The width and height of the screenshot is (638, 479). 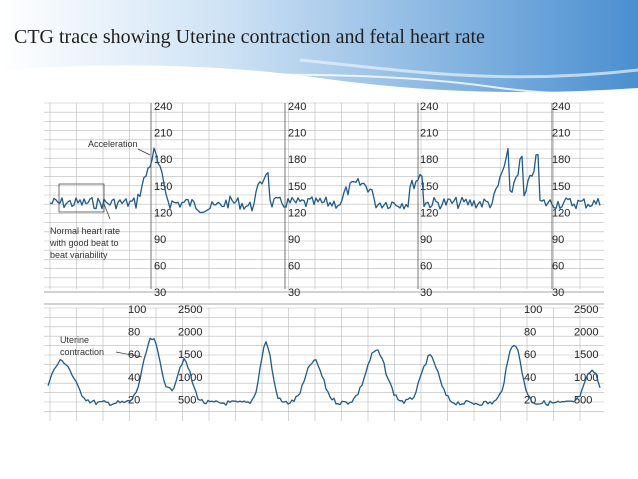 What do you see at coordinates (325, 180) in the screenshot?
I see `fetal-heart-rate-trace` at bounding box center [325, 180].